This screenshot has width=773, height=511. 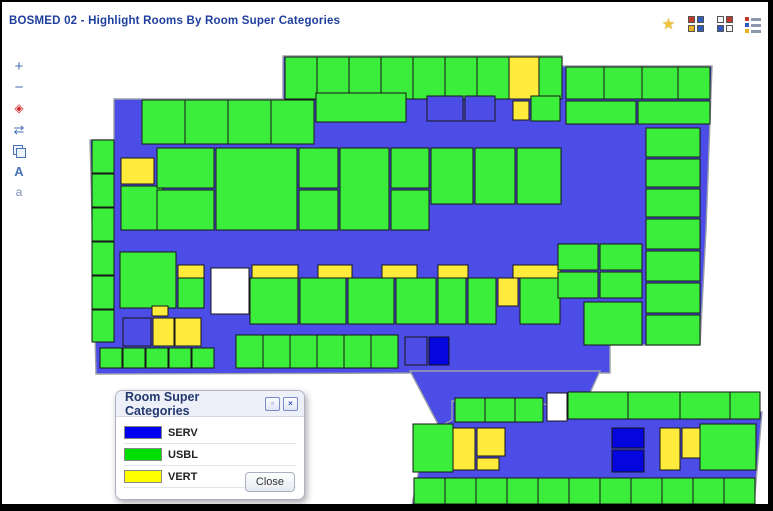 What do you see at coordinates (19, 66) in the screenshot?
I see `zoom-in-icon: +` at bounding box center [19, 66].